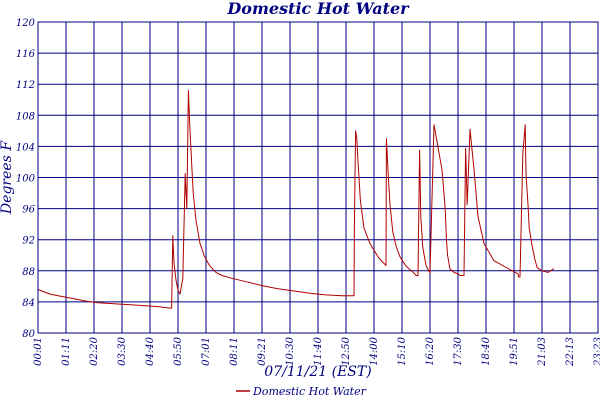 This screenshot has width=600, height=400. I want to click on y-tick-label: 92, so click(28, 241).